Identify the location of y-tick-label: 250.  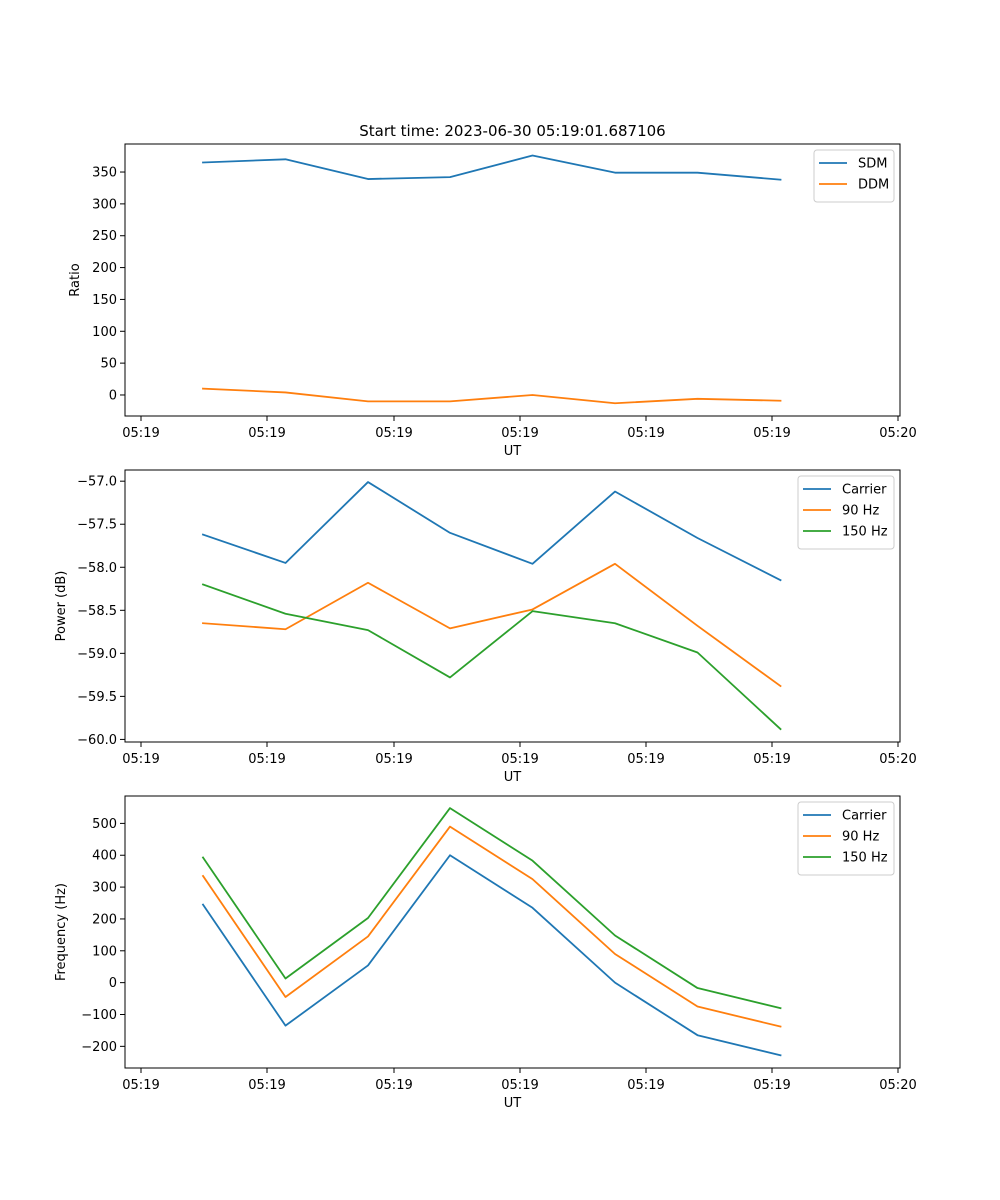
(104, 236).